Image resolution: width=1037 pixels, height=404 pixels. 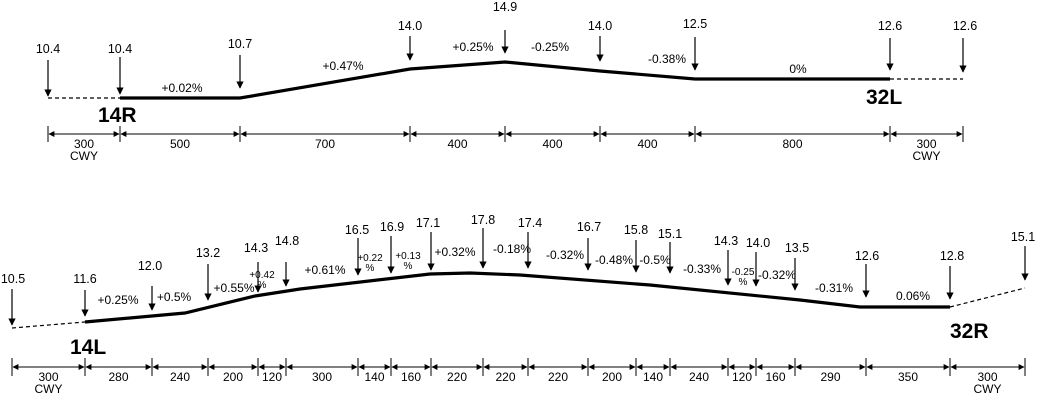 What do you see at coordinates (181, 88) in the screenshot?
I see `upper-gradient-label: +0.02%` at bounding box center [181, 88].